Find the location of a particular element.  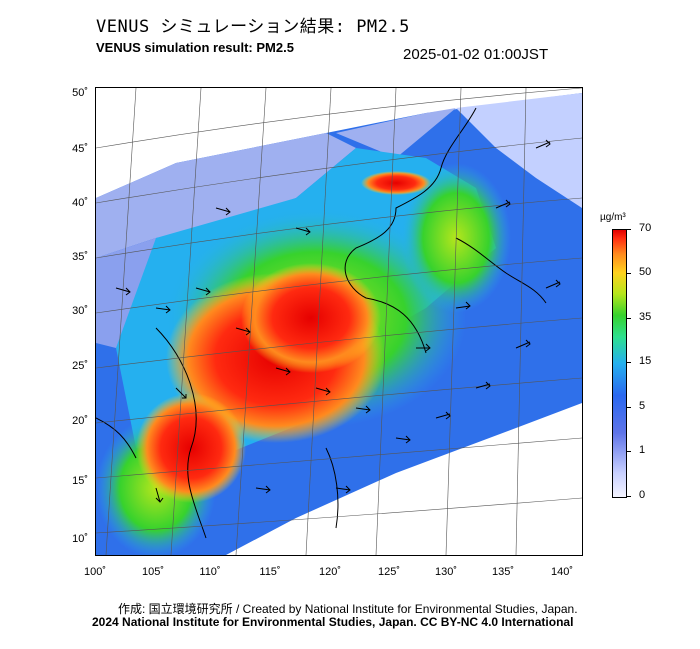

colorbar-unit: µg/m³ is located at coordinates (613, 217).